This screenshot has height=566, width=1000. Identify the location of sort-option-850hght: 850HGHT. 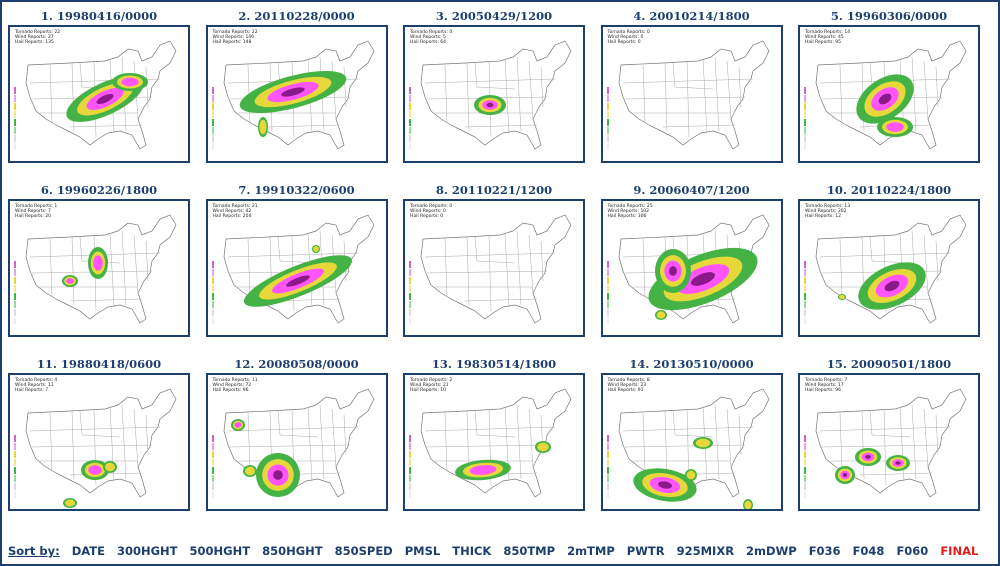
(292, 551).